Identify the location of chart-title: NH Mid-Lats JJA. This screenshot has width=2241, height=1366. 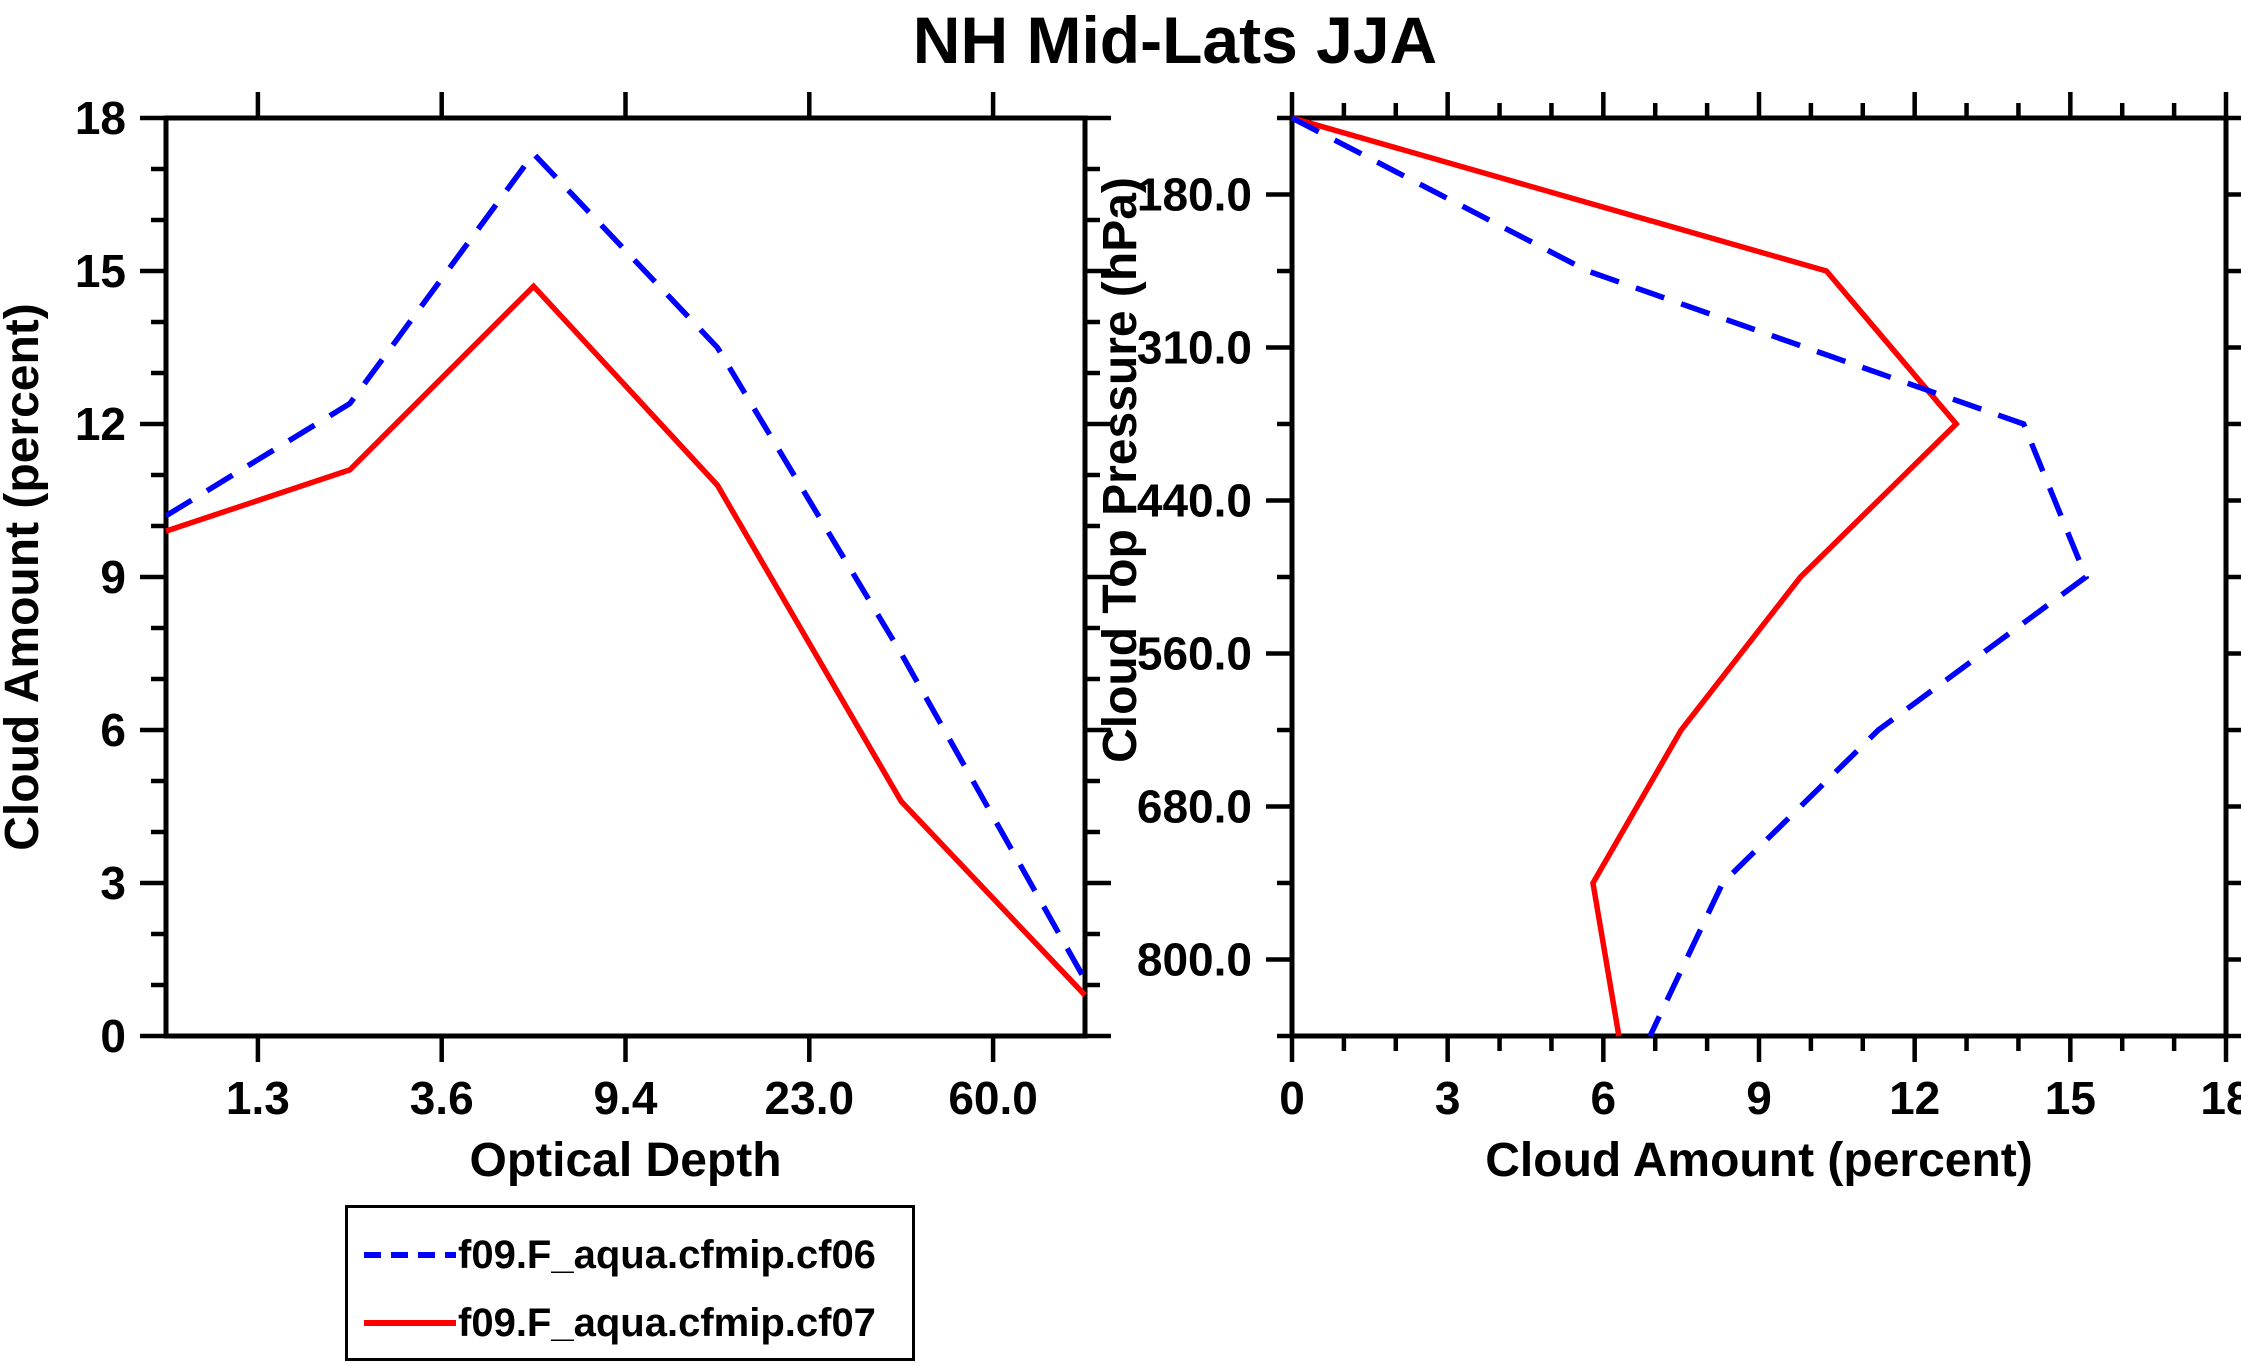
(1175, 40).